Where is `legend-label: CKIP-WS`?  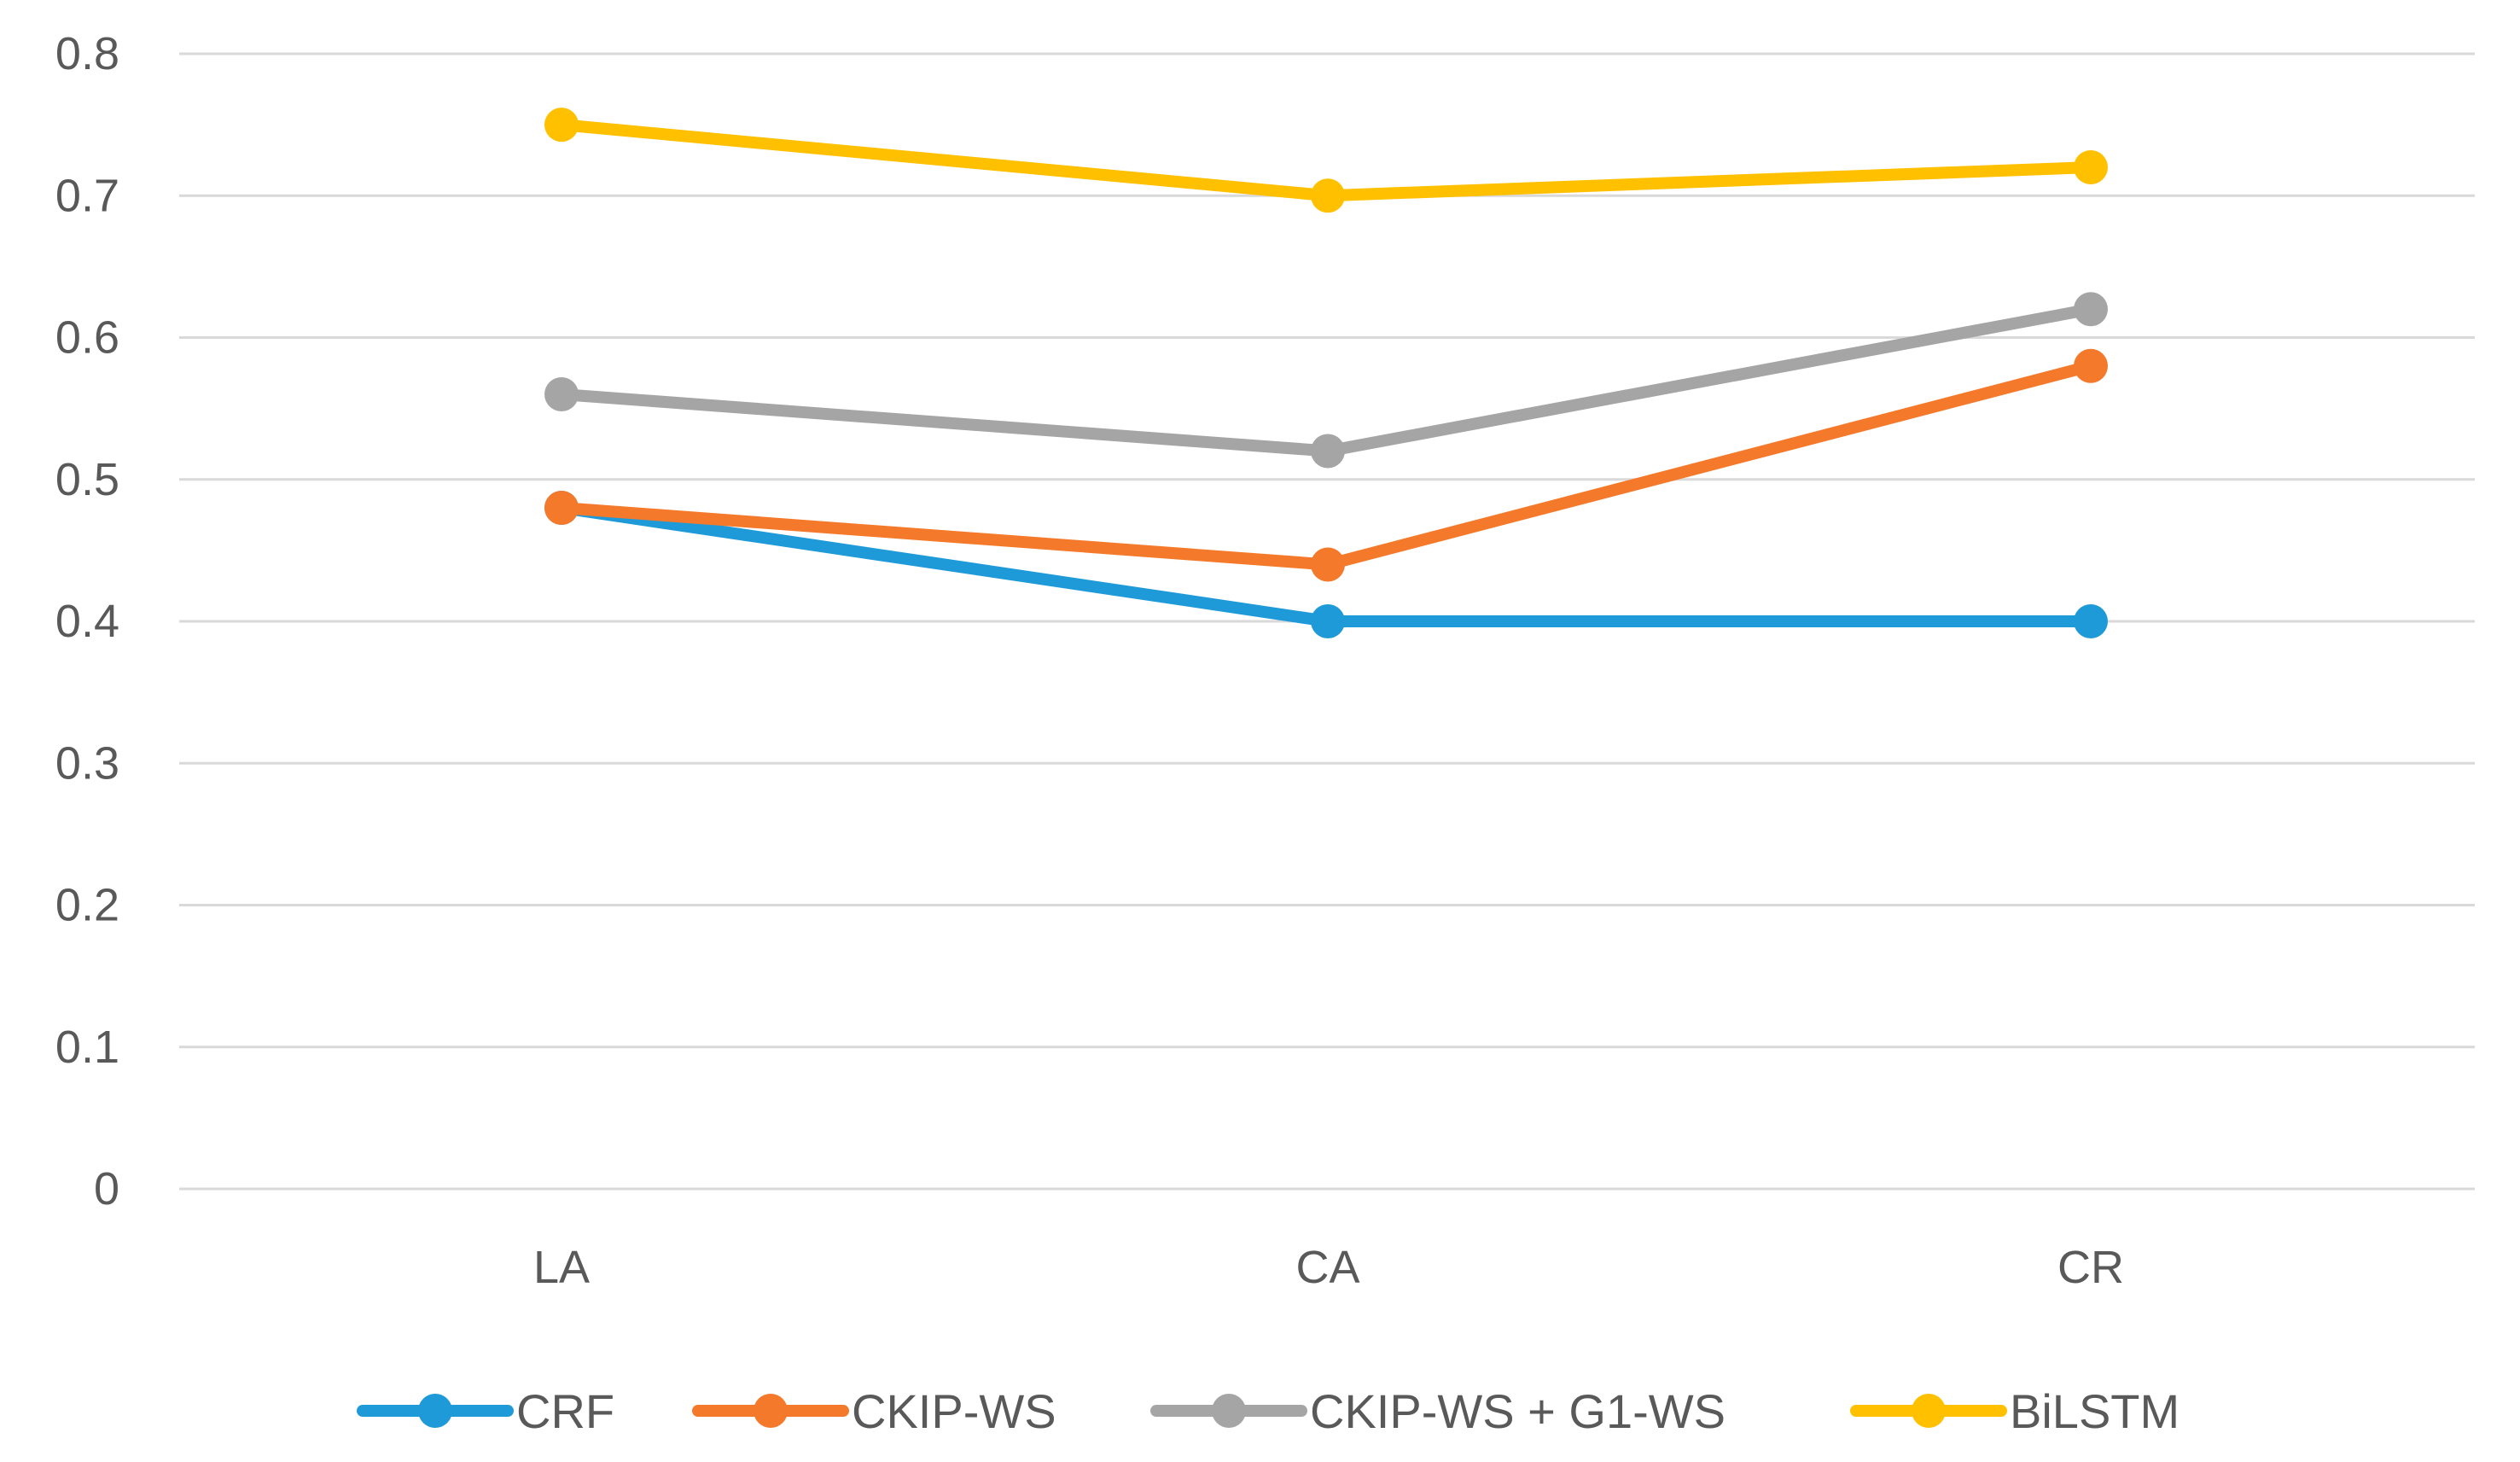
legend-label: CKIP-WS is located at coordinates (954, 1411).